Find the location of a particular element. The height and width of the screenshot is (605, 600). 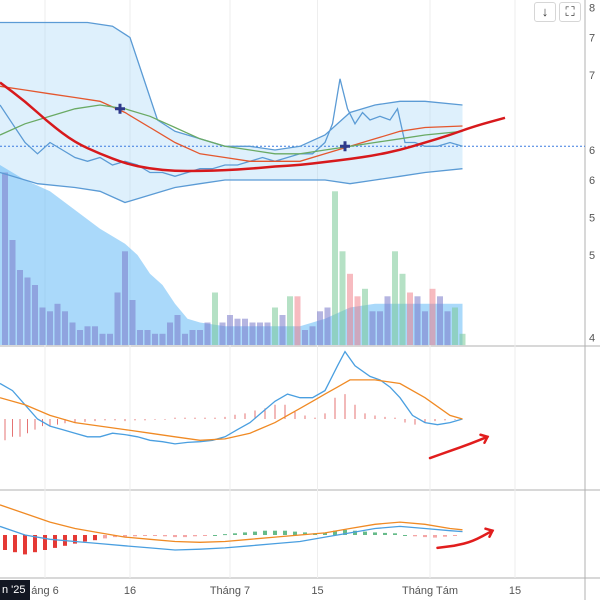

fullscreen-icon: ⛶ is located at coordinates (570, 11).